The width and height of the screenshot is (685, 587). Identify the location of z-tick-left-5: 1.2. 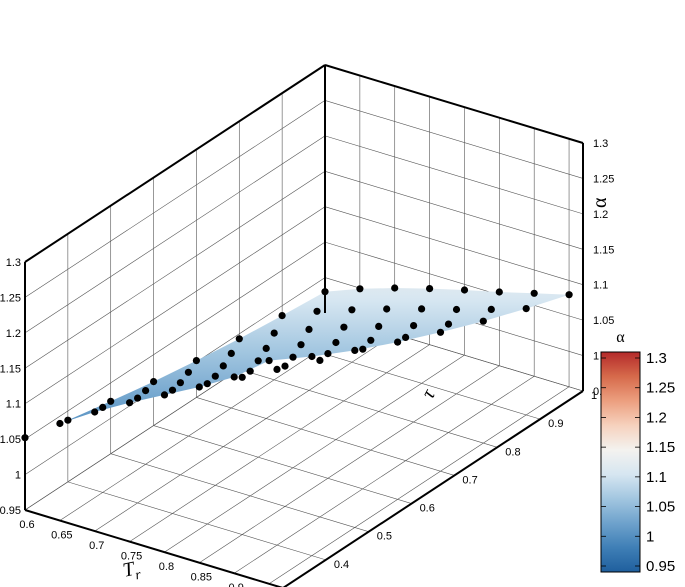
(13, 334).